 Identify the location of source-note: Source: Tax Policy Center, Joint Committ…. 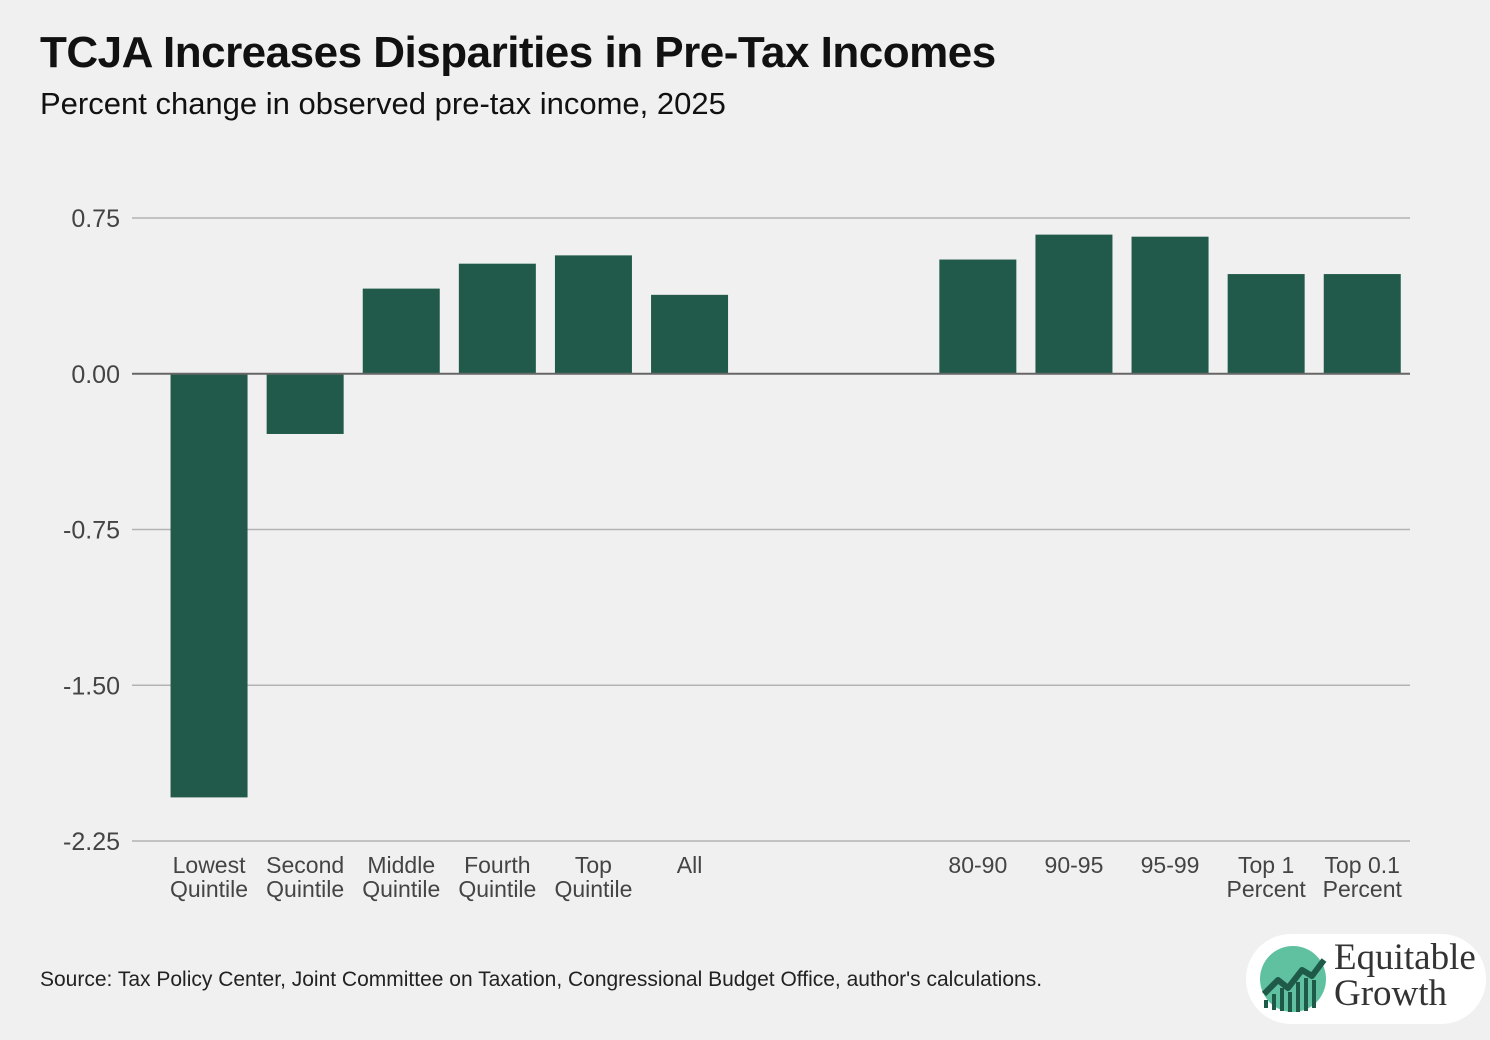
(541, 979).